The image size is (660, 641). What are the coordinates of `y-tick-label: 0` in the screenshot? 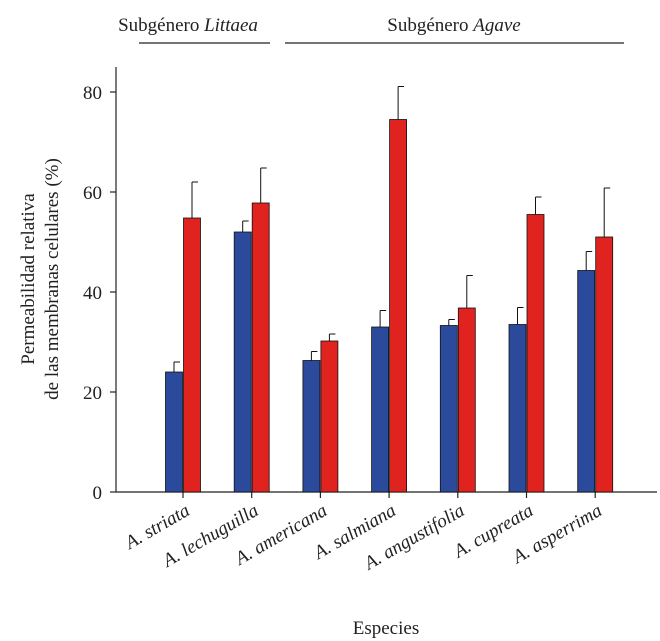 It's located at (98, 493).